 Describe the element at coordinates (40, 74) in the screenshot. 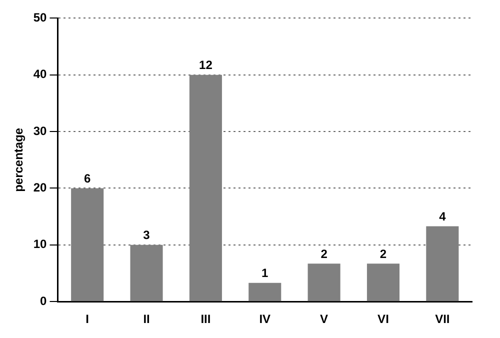

I see `y-tick-label: 40` at that location.